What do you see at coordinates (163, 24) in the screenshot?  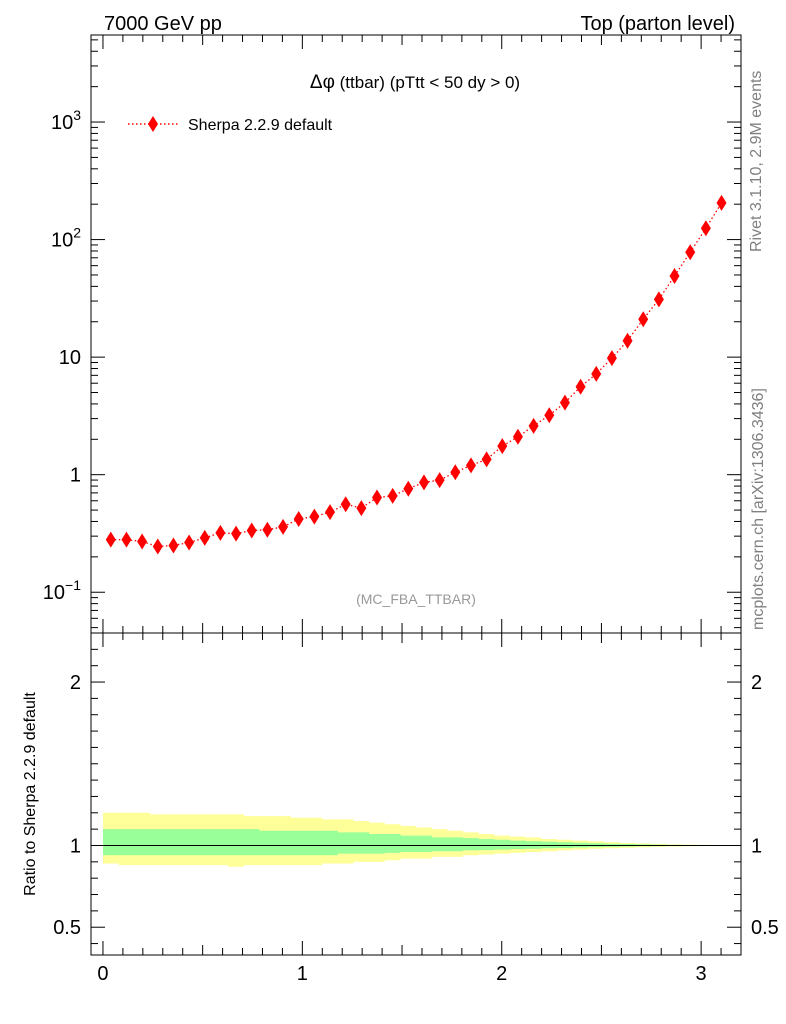 I see `energy-label: 7000 GeV pp` at bounding box center [163, 24].